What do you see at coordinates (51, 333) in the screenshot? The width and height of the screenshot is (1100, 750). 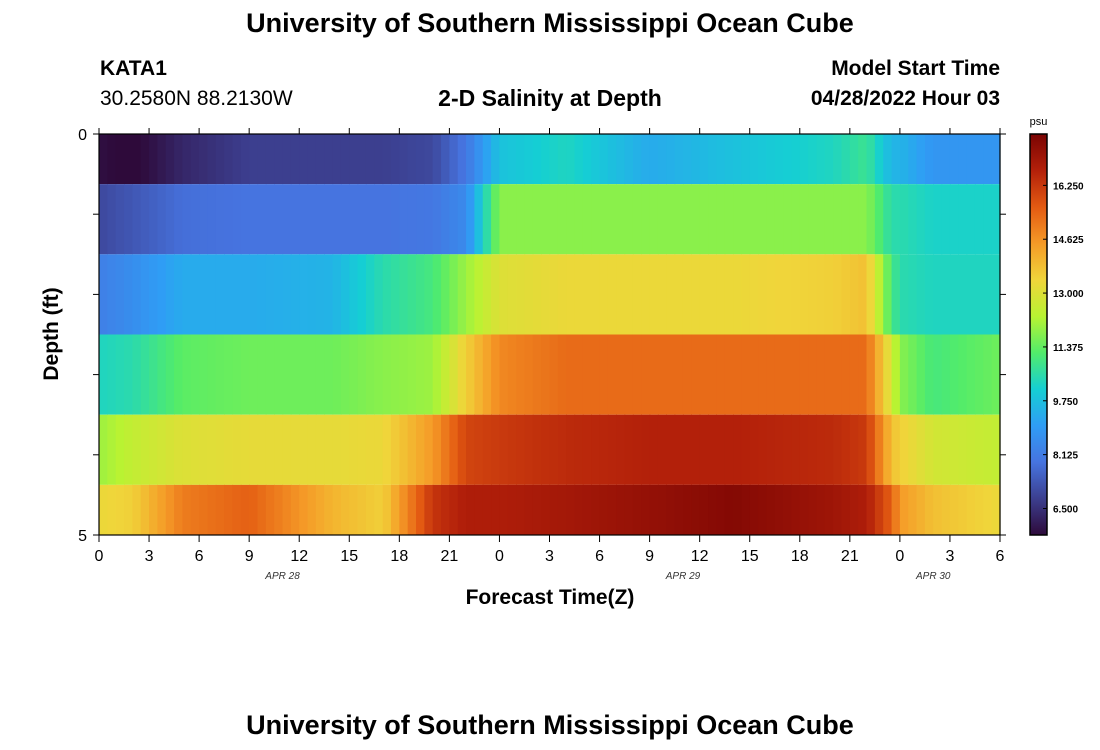 I see `y-axis-label: Depth (ft)` at bounding box center [51, 333].